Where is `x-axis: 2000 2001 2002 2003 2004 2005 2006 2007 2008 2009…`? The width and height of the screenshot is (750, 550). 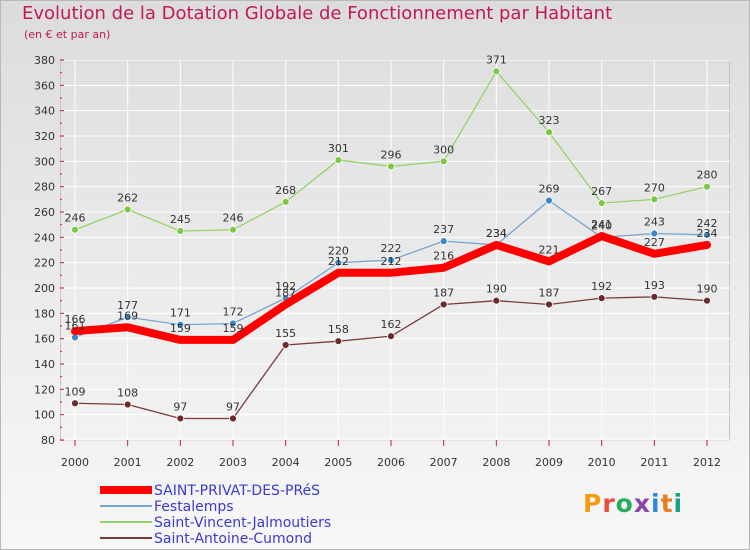
x-axis: 2000 2001 2002 2003 2004 2005 2006 2007 2008 2009… is located at coordinates (391, 454).